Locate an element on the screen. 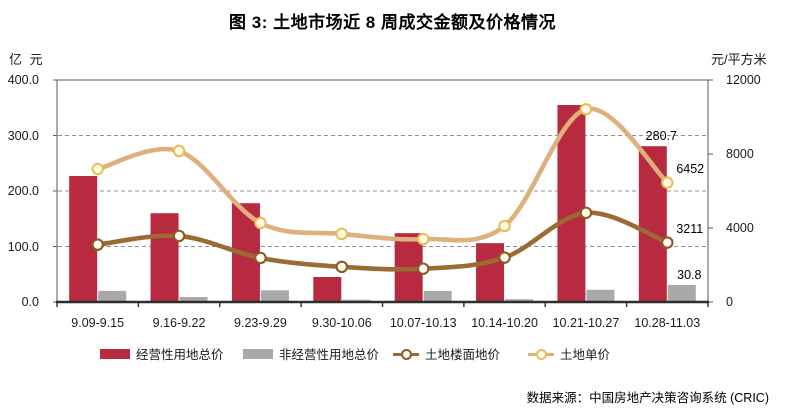 Image resolution: width=785 pixels, height=417 pixels. left-axis-tick-label: 400.0 is located at coordinates (23, 80).